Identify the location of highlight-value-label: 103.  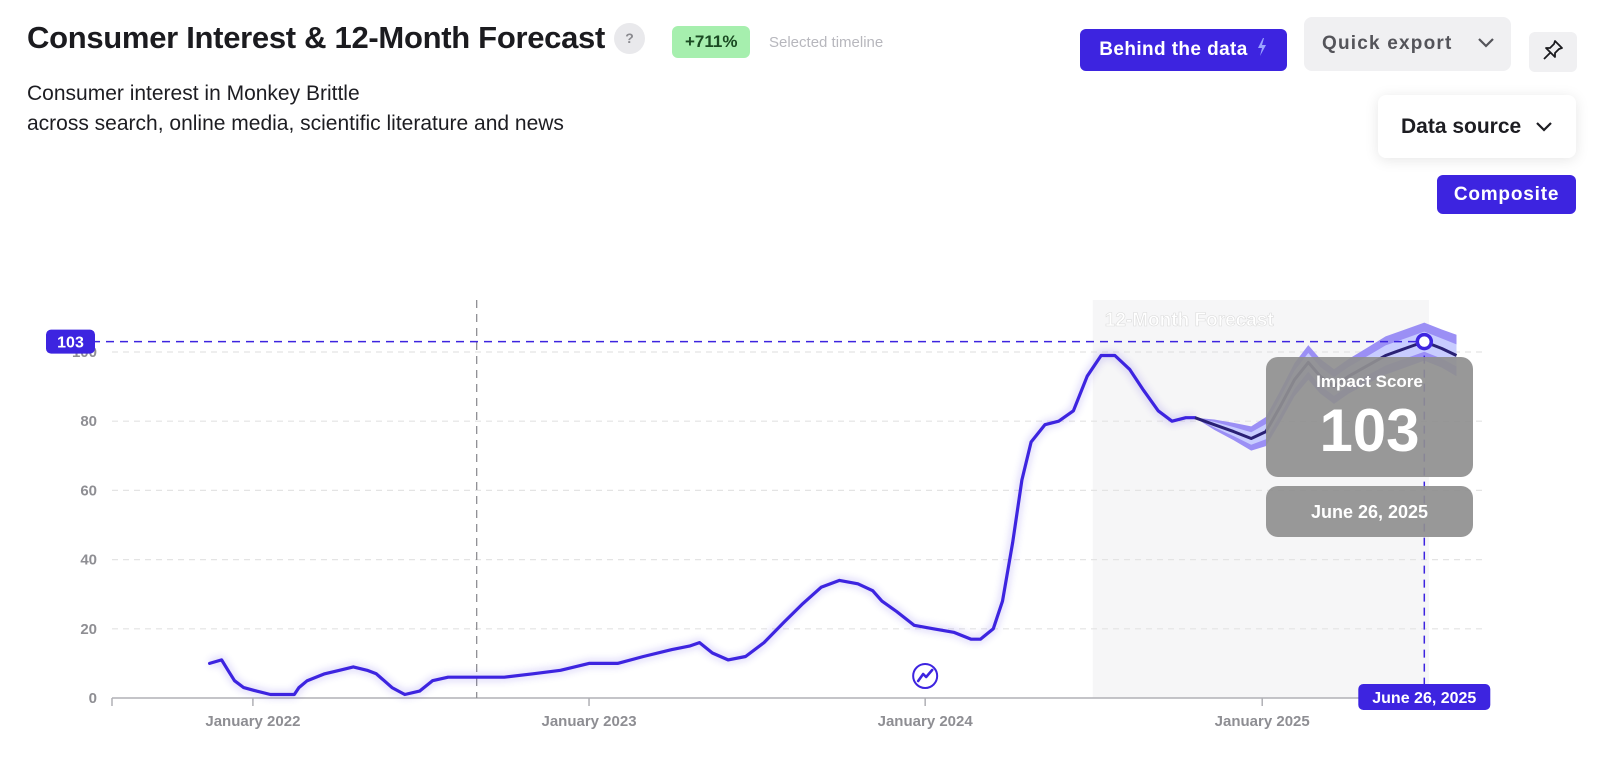
(70, 343).